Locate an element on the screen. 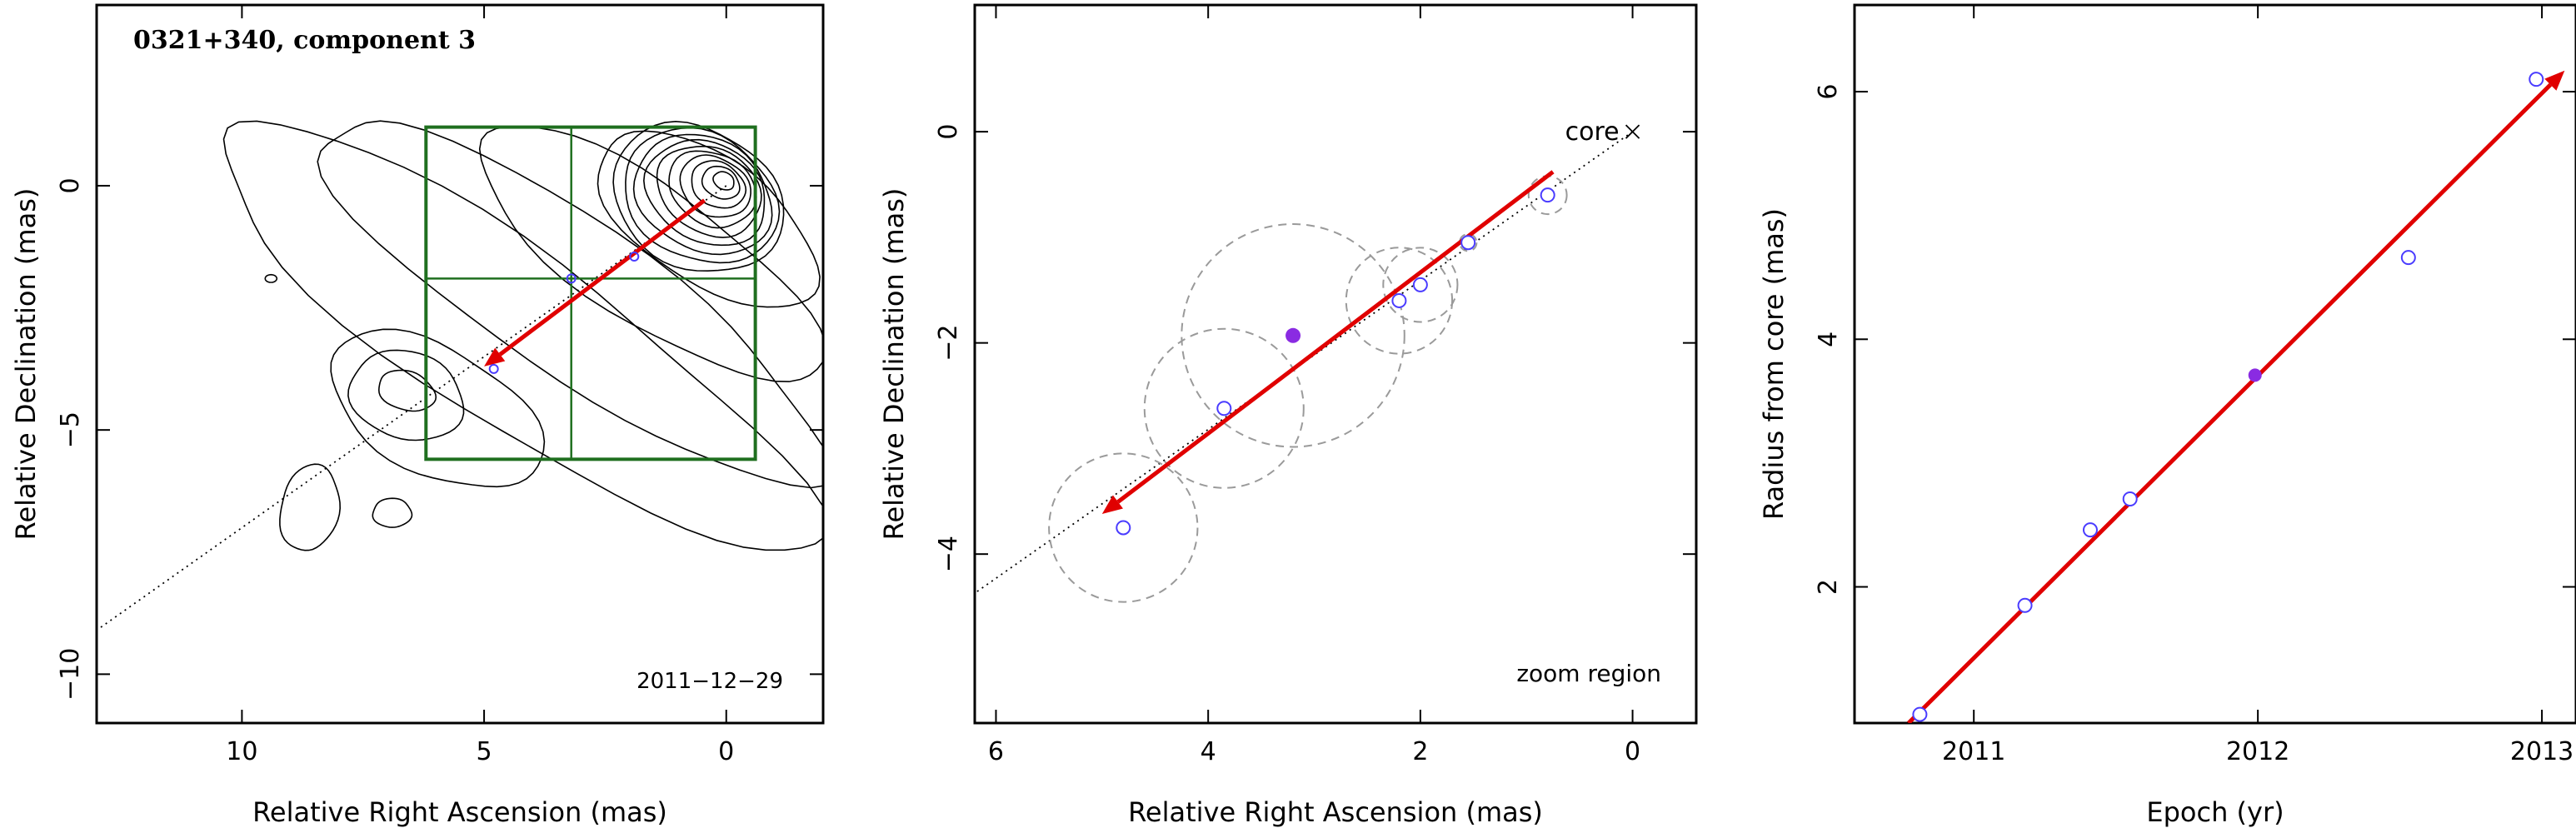 The height and width of the screenshot is (833, 2576). x-axis-label-1: Relative Right Ascension (mas) is located at coordinates (459, 812).